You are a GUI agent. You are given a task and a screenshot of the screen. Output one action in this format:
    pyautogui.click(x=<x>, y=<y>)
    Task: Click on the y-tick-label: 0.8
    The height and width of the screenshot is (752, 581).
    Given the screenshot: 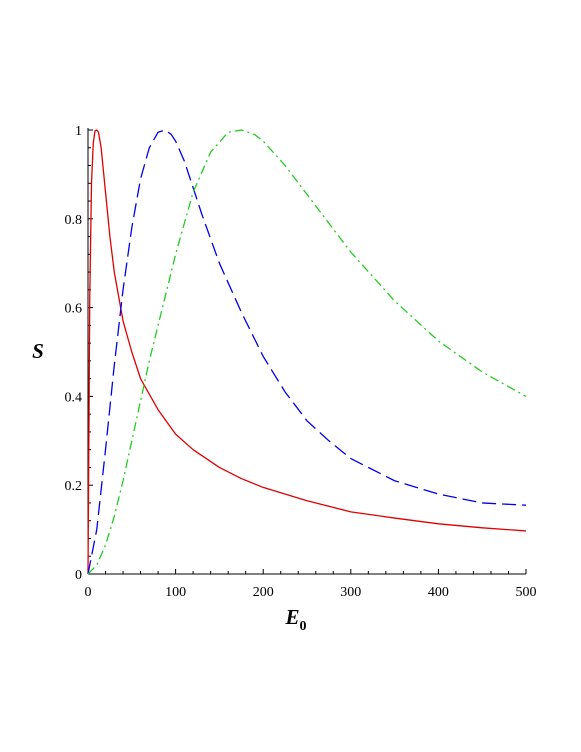 What is the action you would take?
    pyautogui.click(x=74, y=220)
    